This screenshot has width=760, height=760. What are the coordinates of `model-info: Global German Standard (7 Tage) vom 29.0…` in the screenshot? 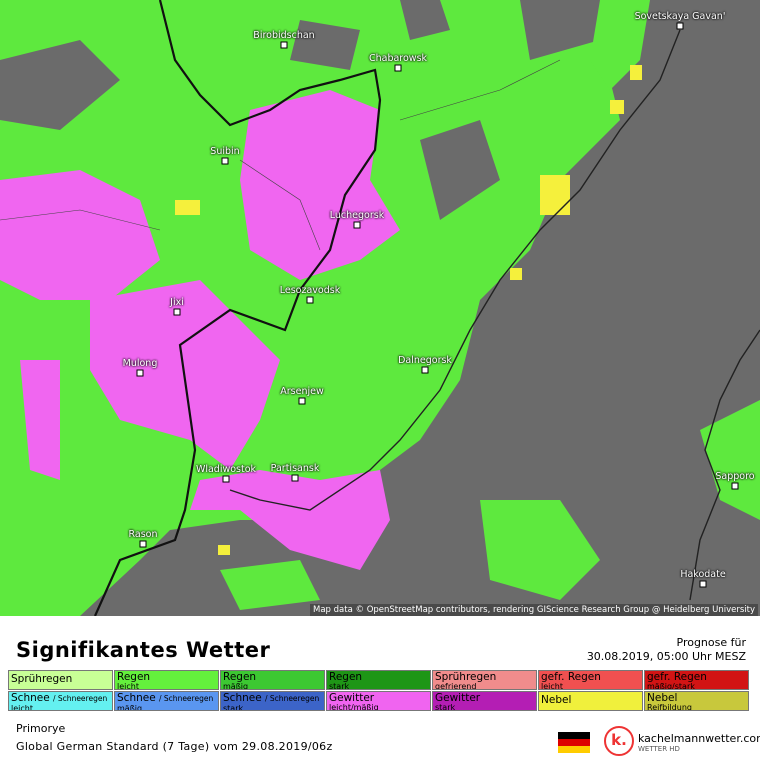 It's located at (174, 746).